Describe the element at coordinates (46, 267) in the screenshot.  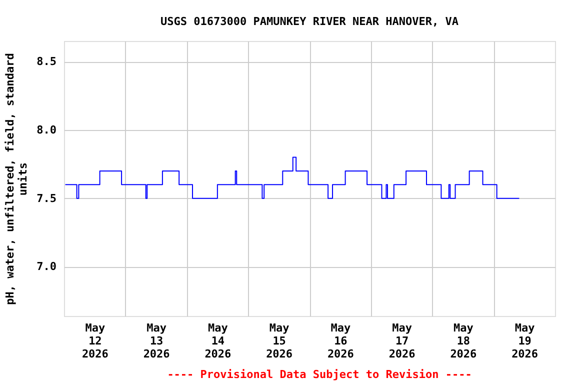
I see `y-tick-label: 7.0` at that location.